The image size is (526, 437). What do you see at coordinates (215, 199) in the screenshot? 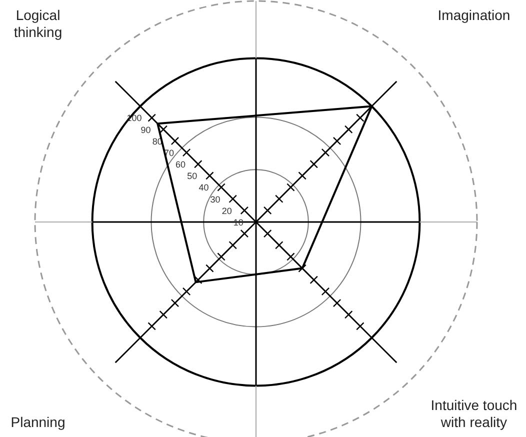
I see `y-tick-label: 30` at bounding box center [215, 199].